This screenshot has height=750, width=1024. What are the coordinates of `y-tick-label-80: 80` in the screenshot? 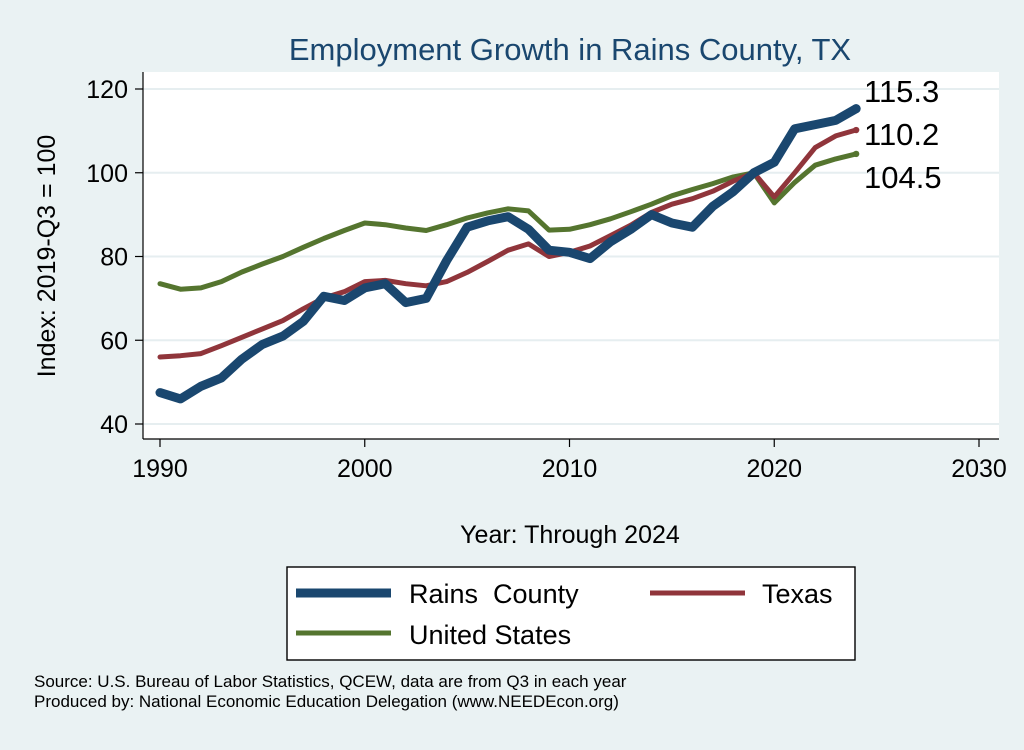 It's located at (114, 258).